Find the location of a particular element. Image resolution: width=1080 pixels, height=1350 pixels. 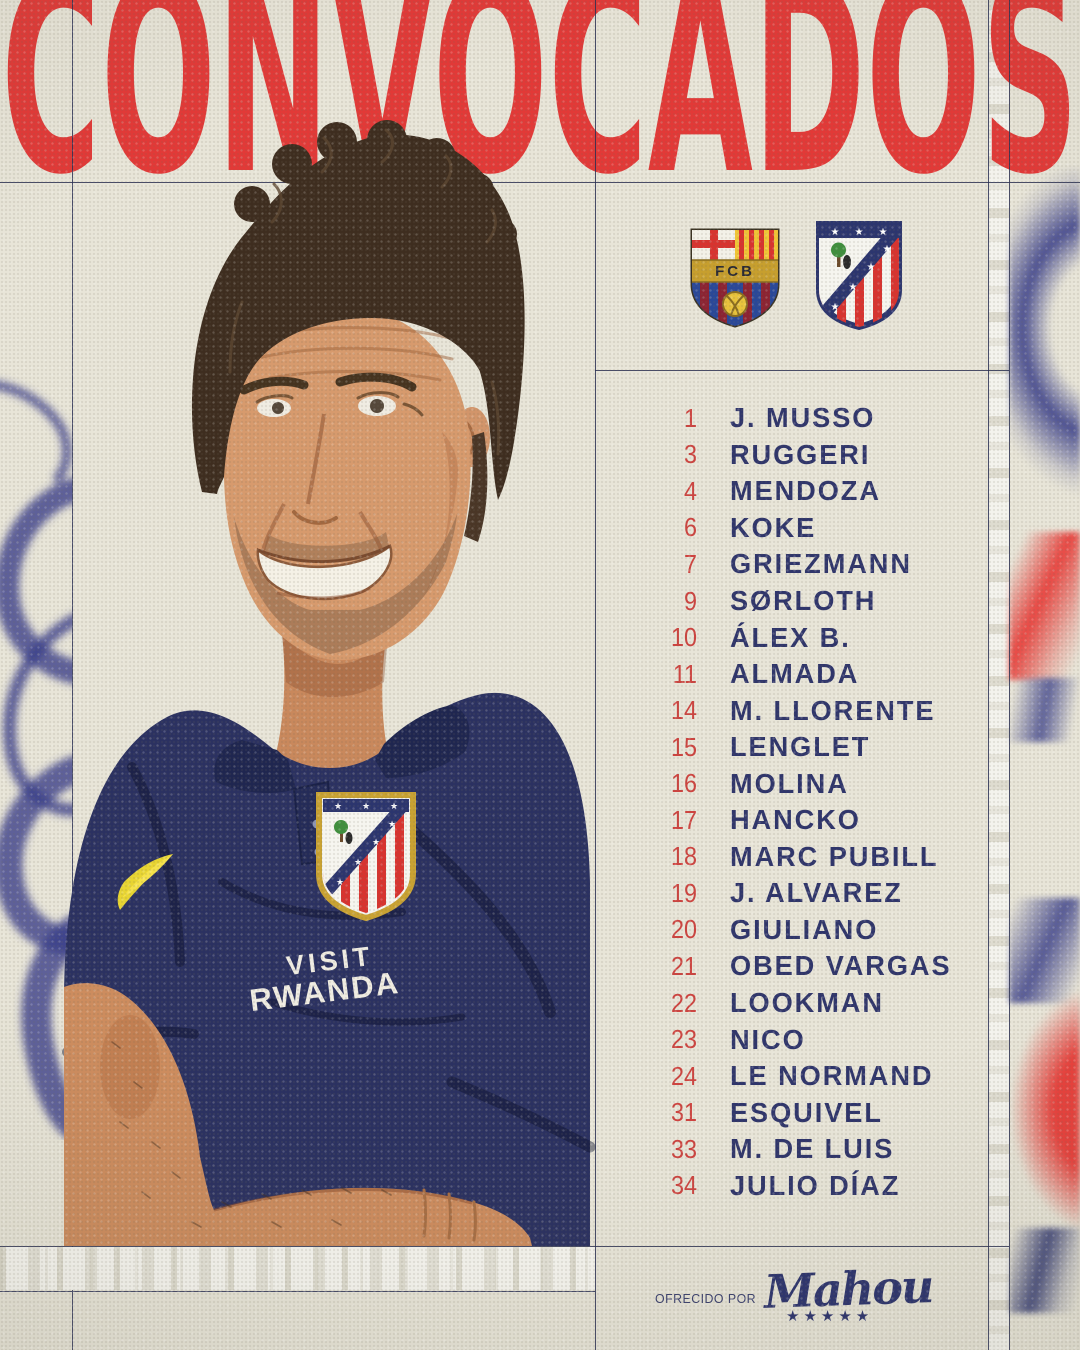

player-number: 9 is located at coordinates (690, 600).